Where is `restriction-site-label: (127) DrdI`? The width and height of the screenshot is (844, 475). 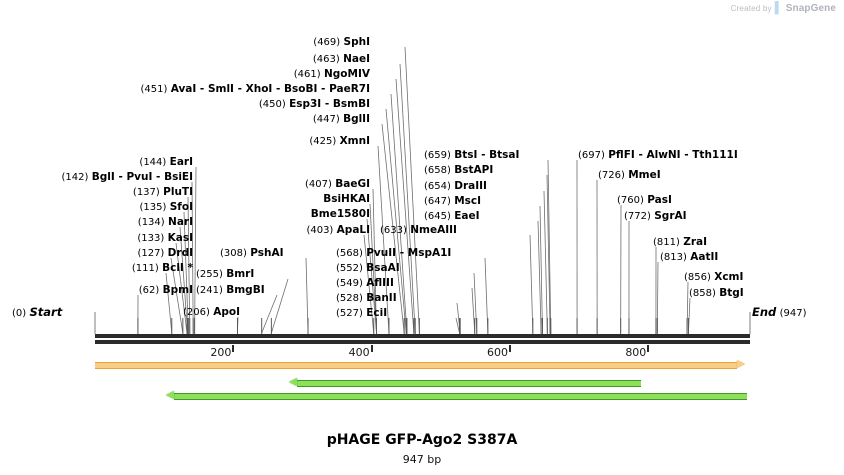
restriction-site-label: (127) DrdI is located at coordinates (165, 253).